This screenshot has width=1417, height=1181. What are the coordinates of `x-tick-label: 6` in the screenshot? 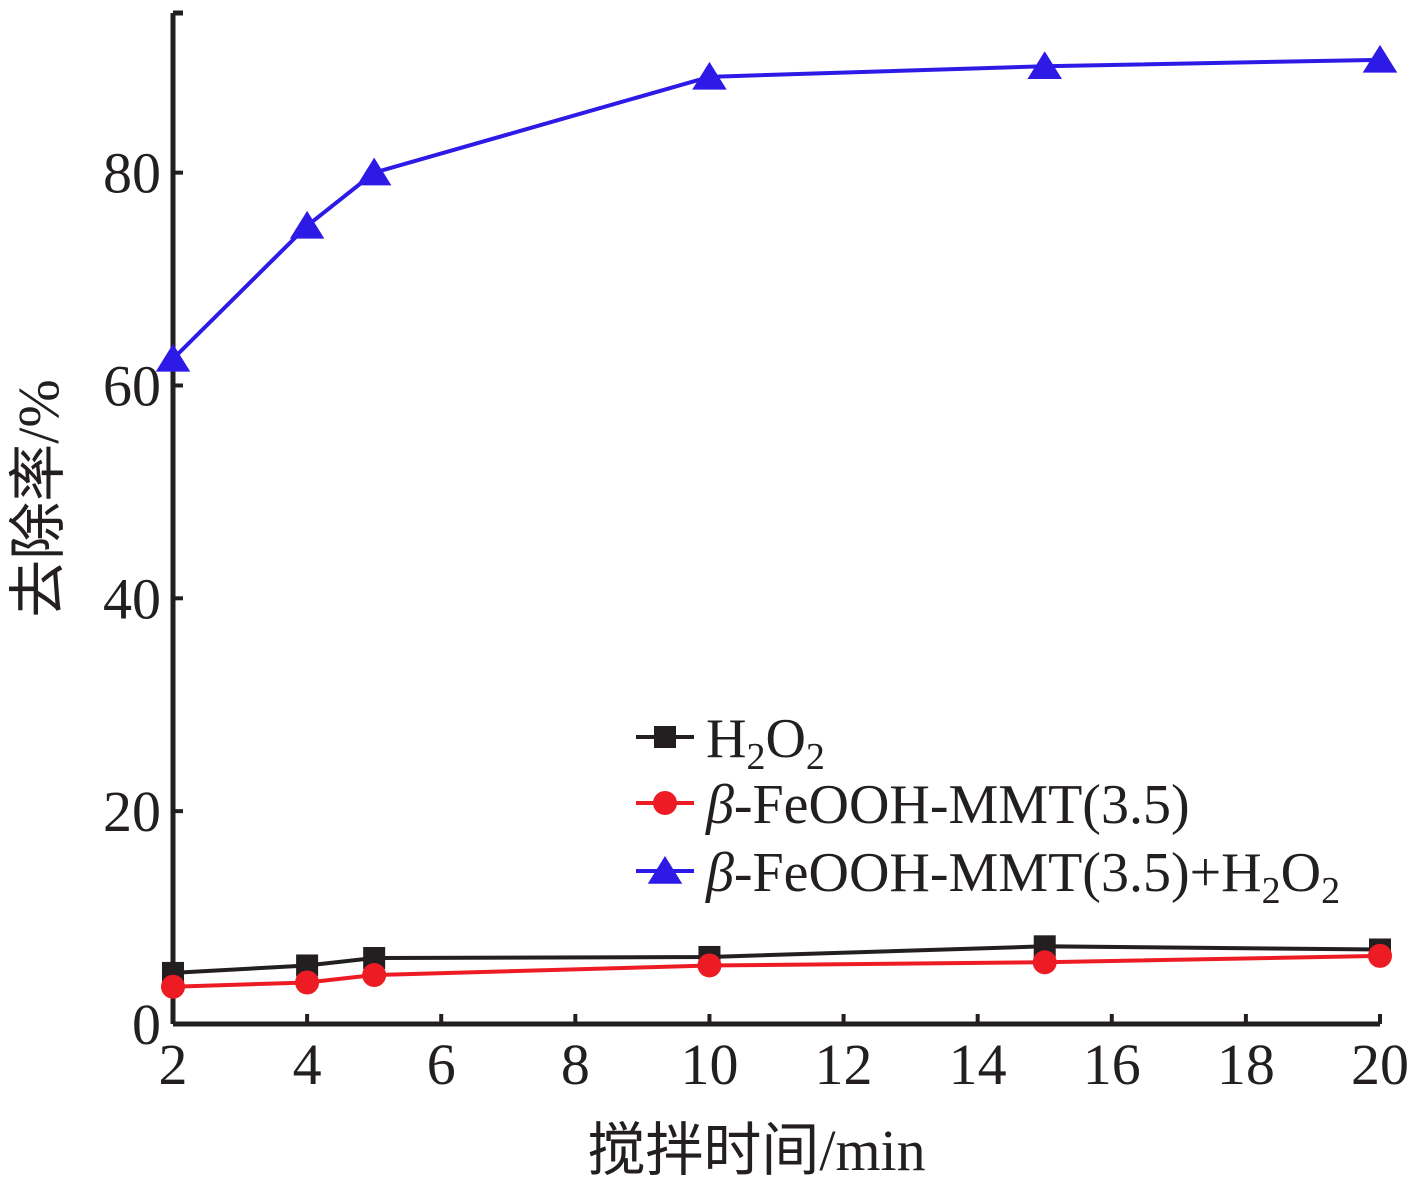 It's located at (441, 1064).